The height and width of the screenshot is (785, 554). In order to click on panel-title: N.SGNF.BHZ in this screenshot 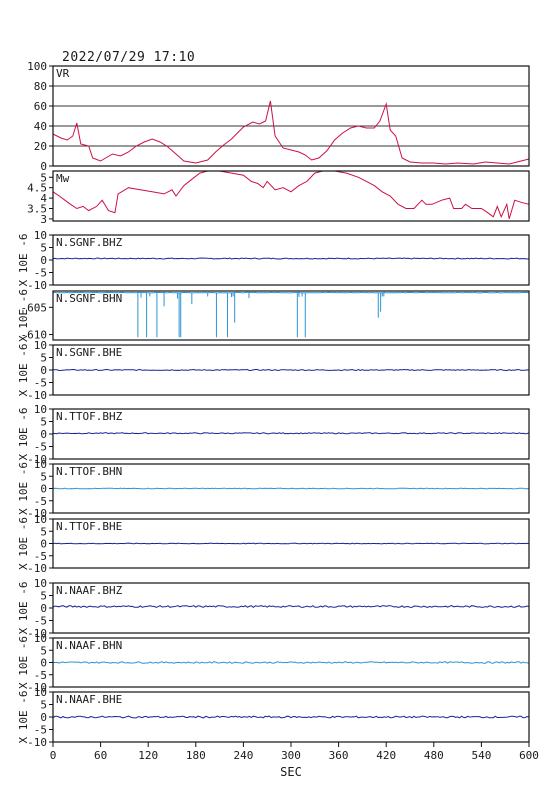, I will do `click(89, 242)`.